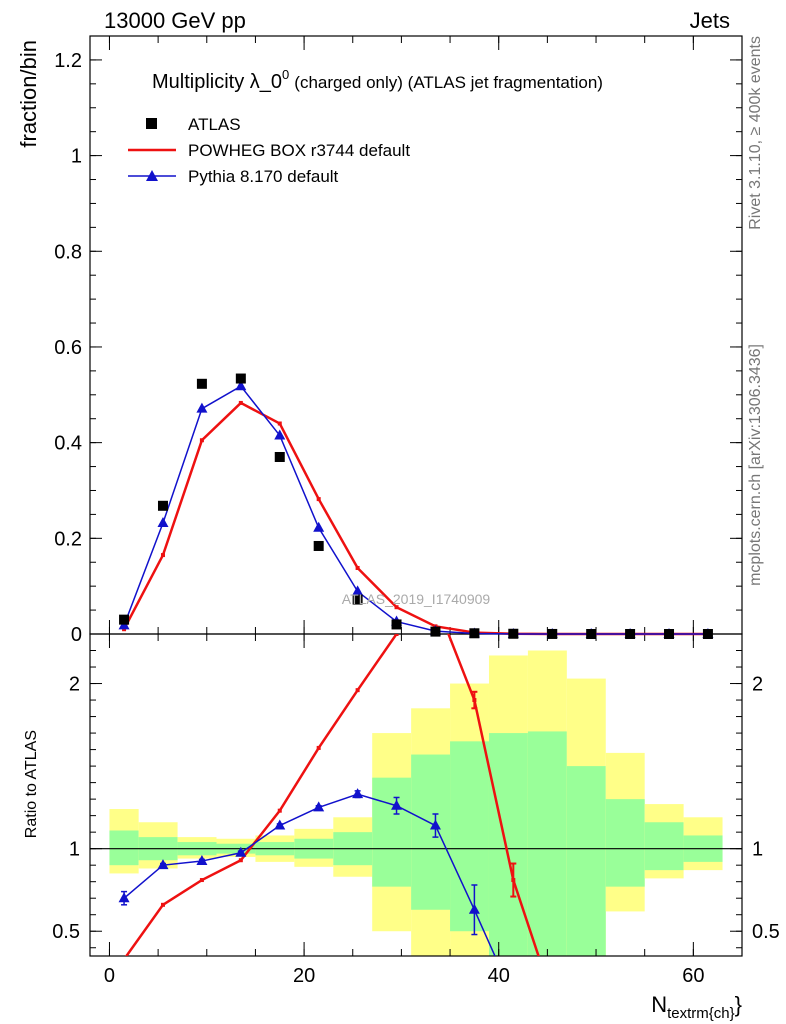 Image resolution: width=786 pixels, height=1024 pixels. Describe the element at coordinates (68, 61) in the screenshot. I see `y-tick-label: 1.2` at that location.